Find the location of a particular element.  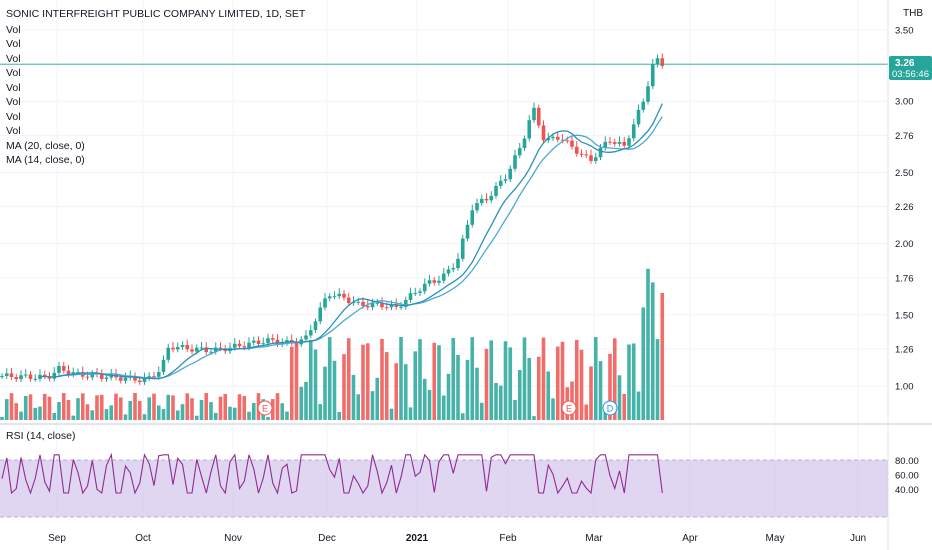

price-tick-label: 2.76 is located at coordinates (904, 136).